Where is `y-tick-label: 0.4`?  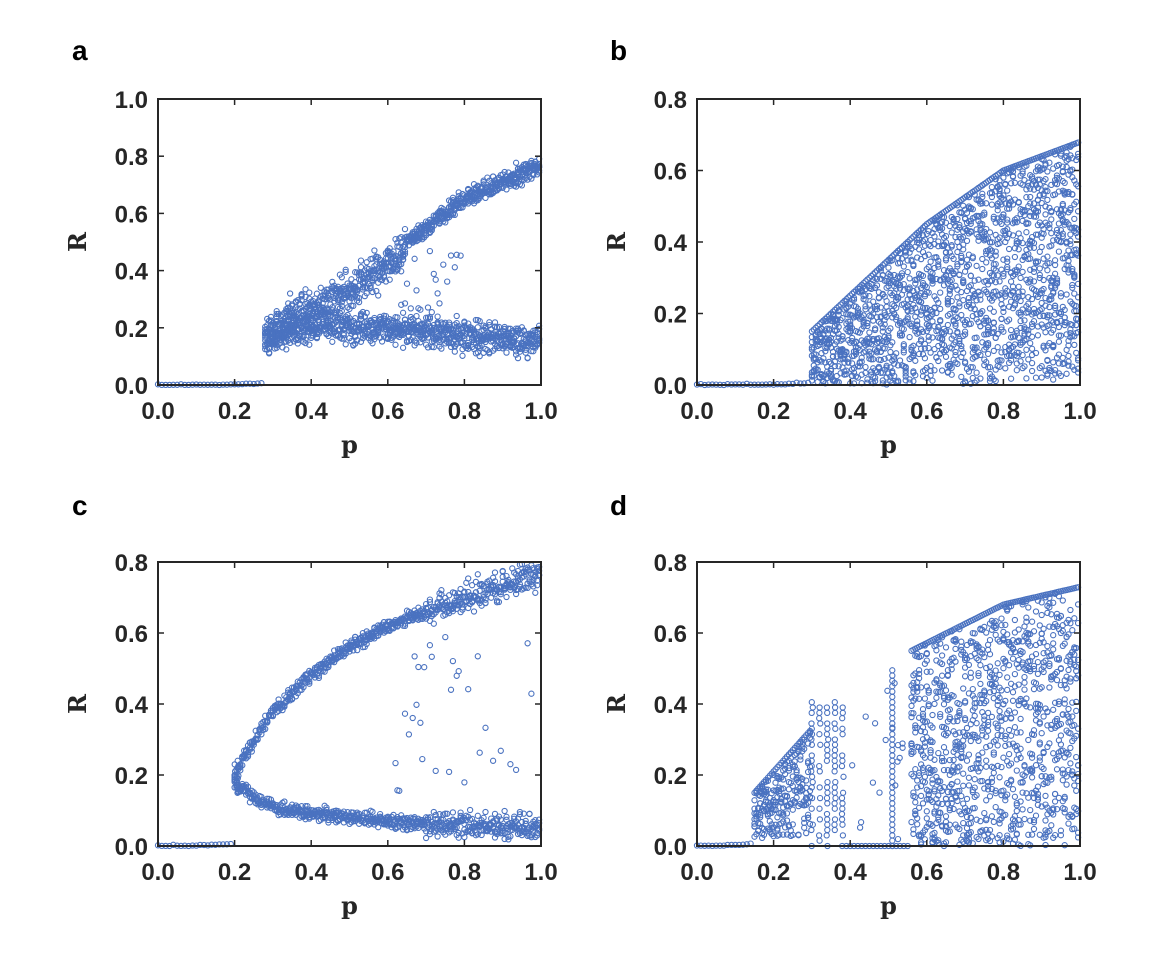 y-tick-label: 0.4 is located at coordinates (132, 272).